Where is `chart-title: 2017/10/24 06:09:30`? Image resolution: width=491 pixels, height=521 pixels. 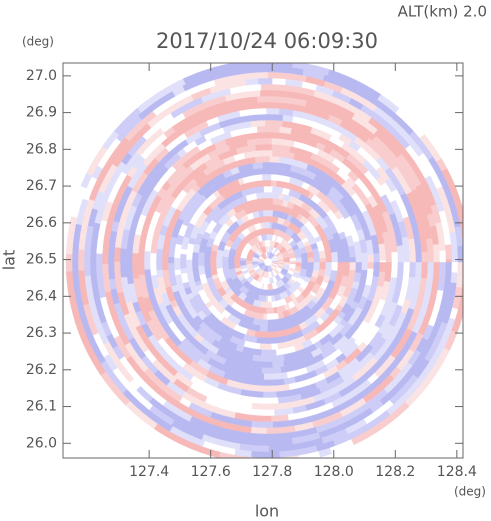 chart-title: 2017/10/24 06:09:30 is located at coordinates (267, 41).